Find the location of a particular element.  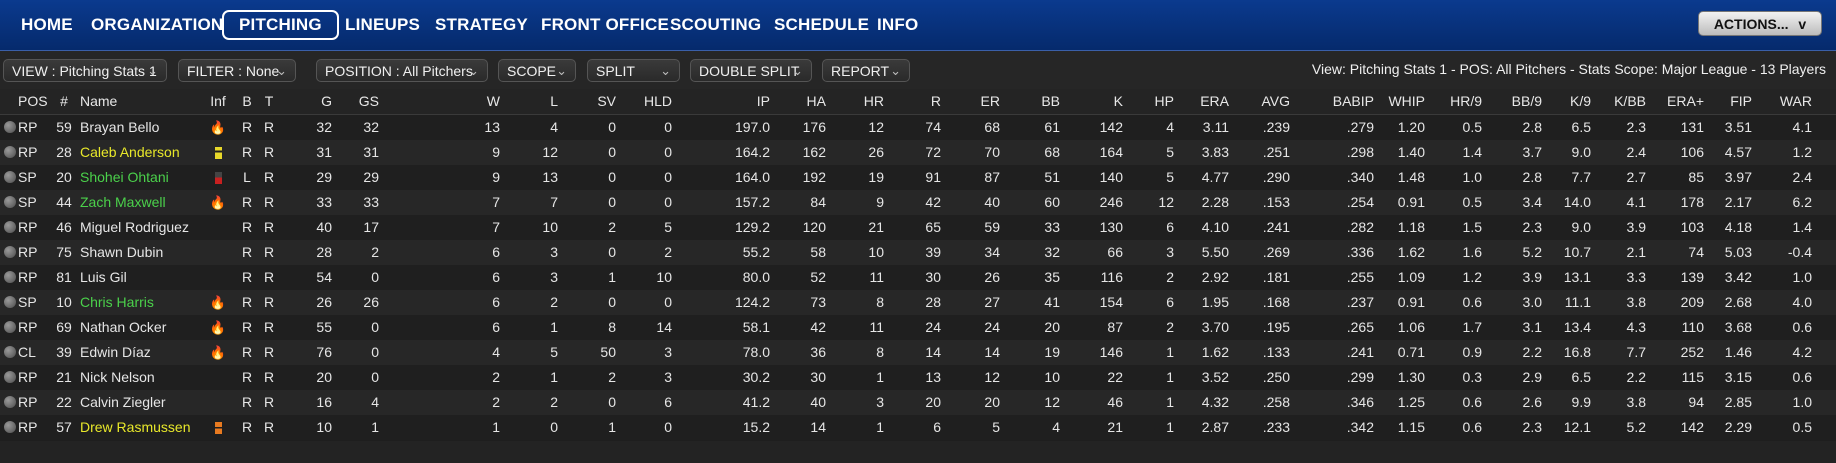

position-dropdown: POSITION : All Pitchers ⌄ is located at coordinates (402, 70).